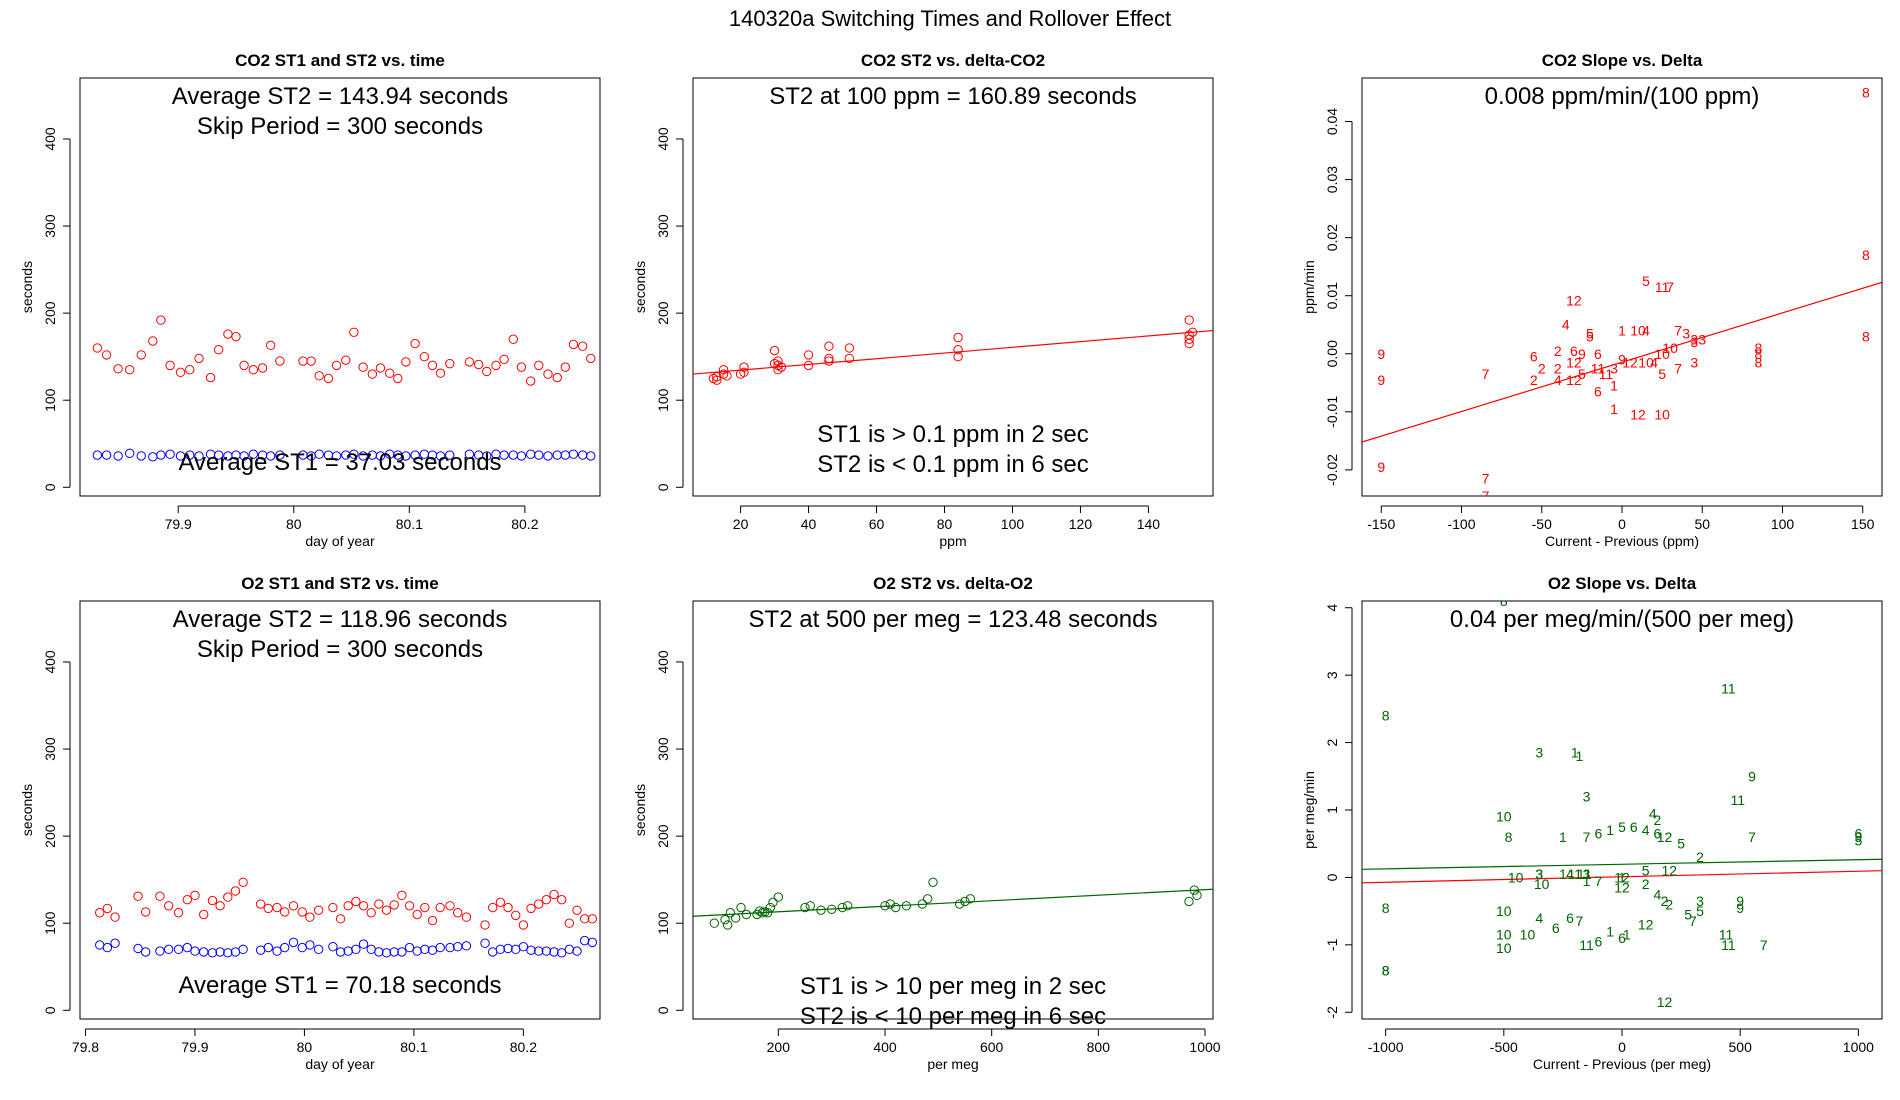 Image resolution: width=1900 pixels, height=1100 pixels. What do you see at coordinates (1738, 800) in the screenshot?
I see `point-label: 11` at bounding box center [1738, 800].